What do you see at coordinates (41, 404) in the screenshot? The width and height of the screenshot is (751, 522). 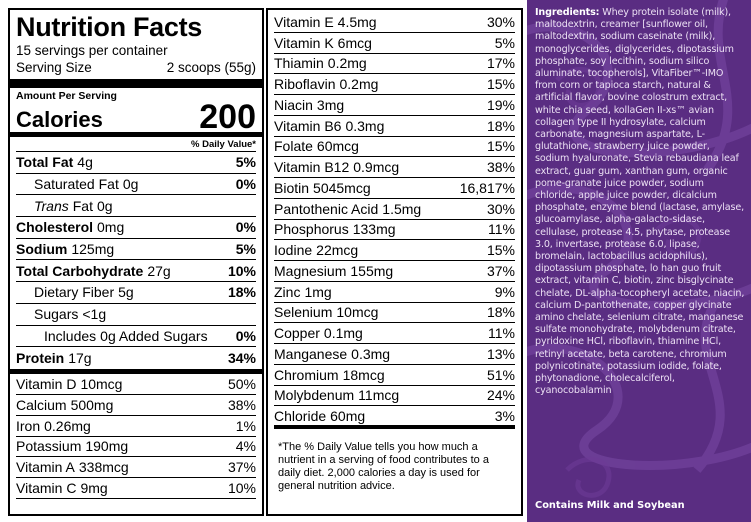 I see `nutrient-name: Calcium` at bounding box center [41, 404].